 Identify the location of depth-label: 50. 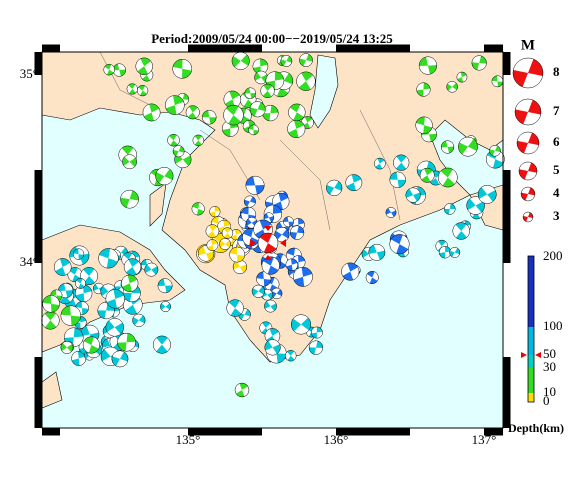
(549, 353).